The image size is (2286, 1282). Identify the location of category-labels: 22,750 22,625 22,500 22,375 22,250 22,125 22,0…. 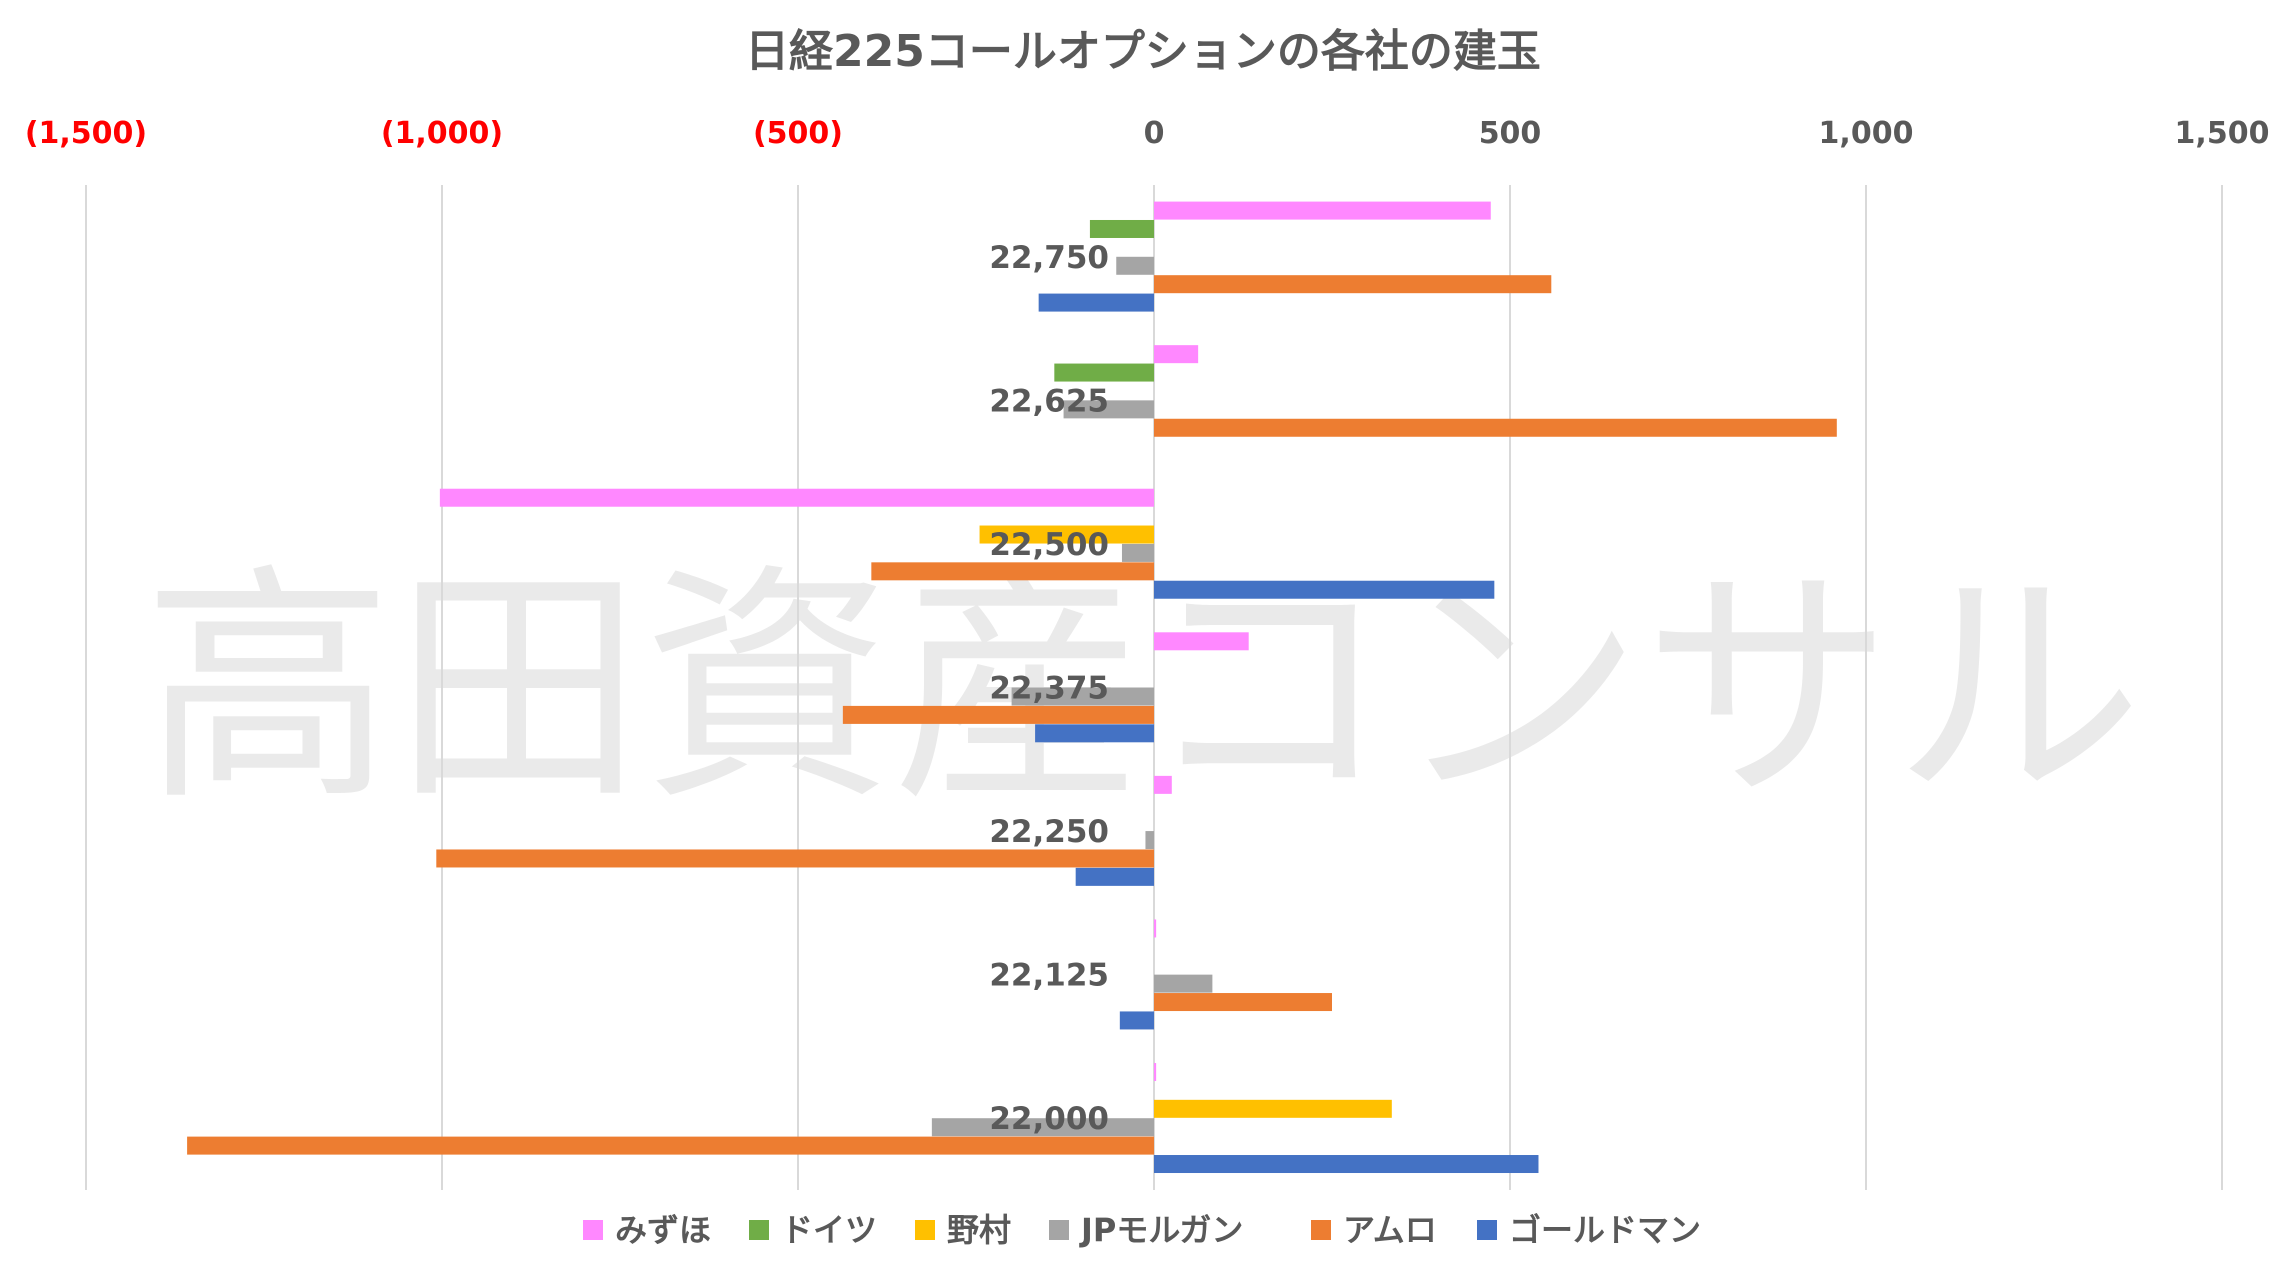
(1049, 688).